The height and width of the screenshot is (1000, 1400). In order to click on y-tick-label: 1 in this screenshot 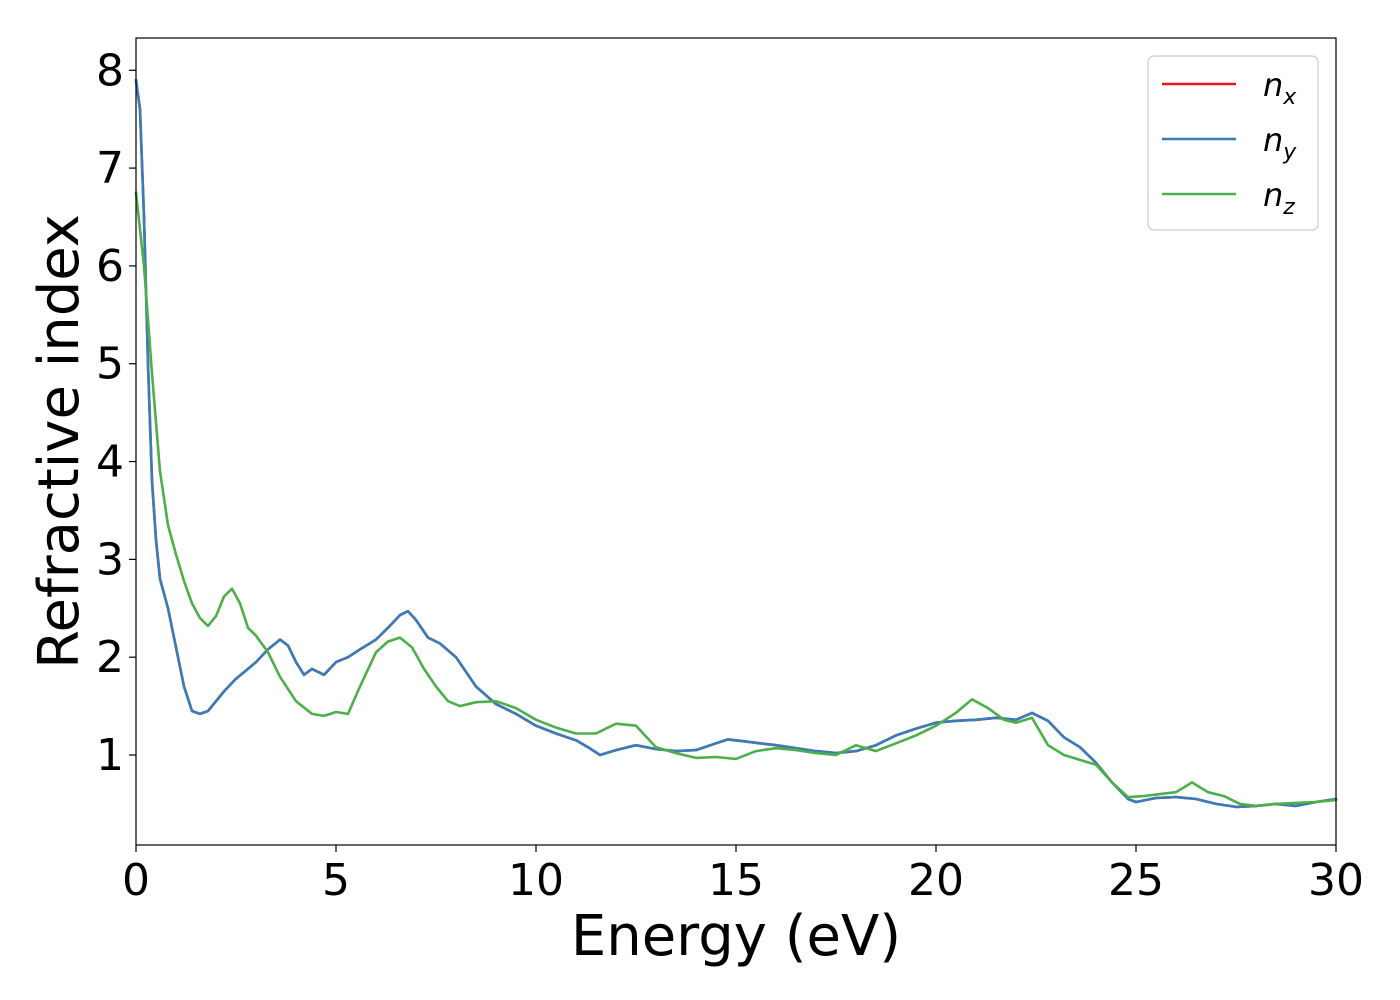, I will do `click(110, 755)`.